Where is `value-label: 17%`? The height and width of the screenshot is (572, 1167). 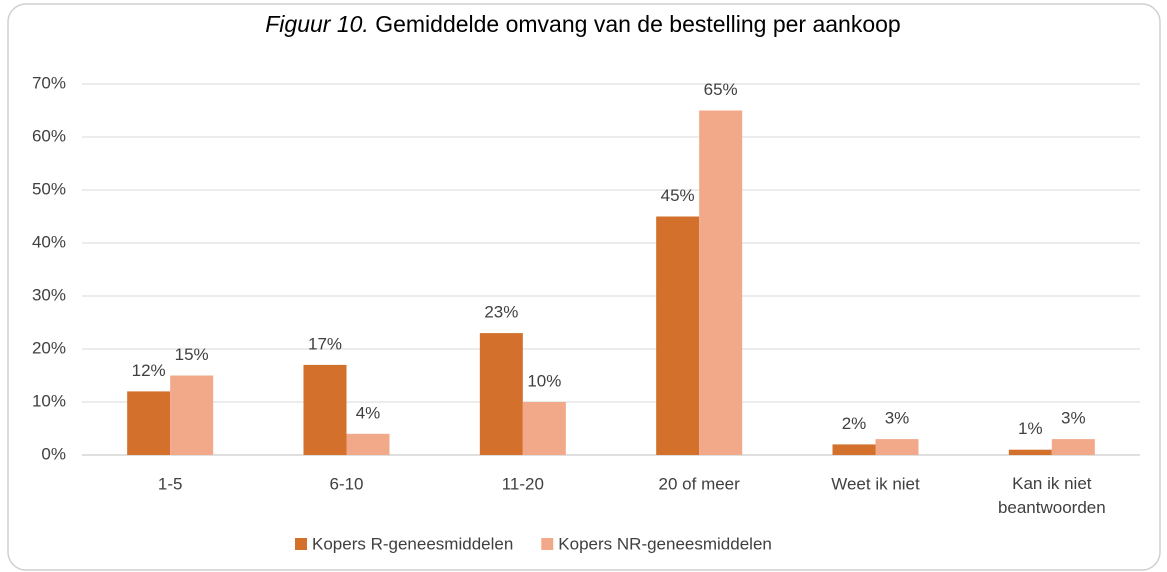 value-label: 17% is located at coordinates (325, 343).